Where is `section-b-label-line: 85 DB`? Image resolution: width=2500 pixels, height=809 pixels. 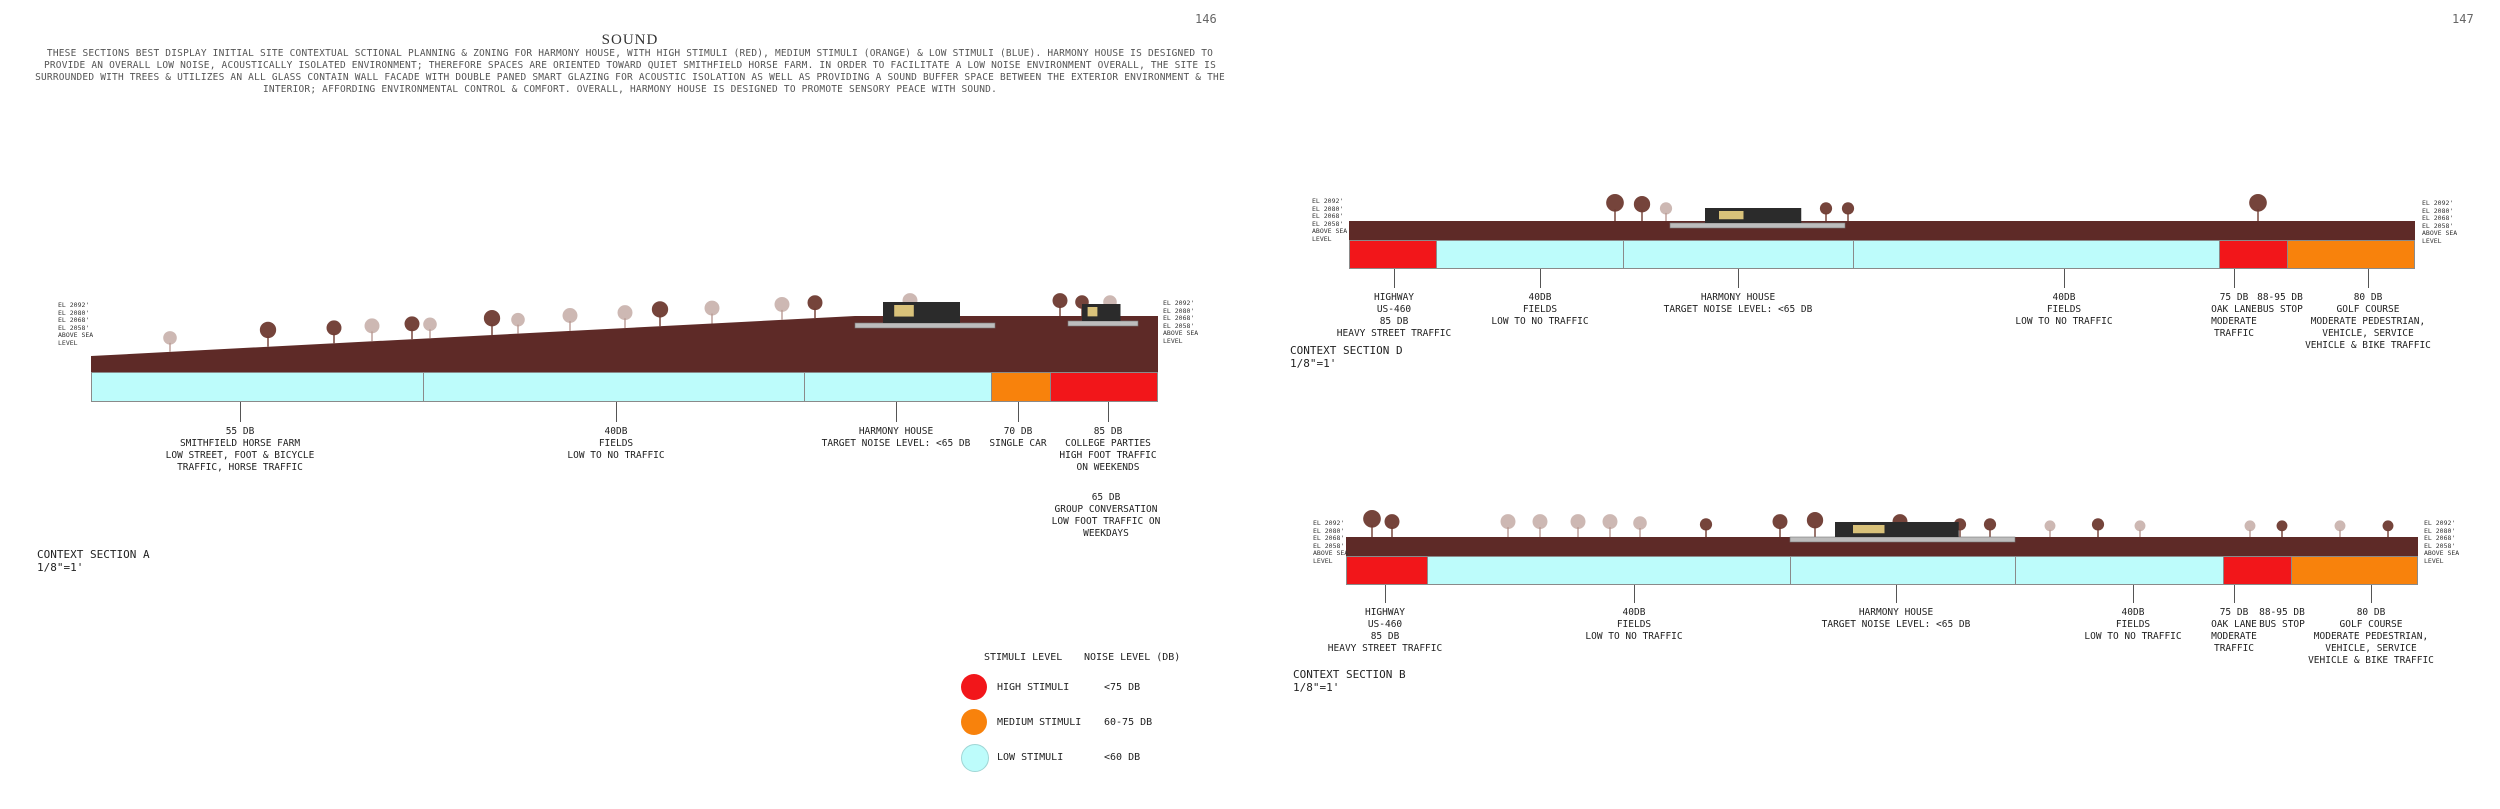 section-b-label-line: 85 DB is located at coordinates (1385, 636).